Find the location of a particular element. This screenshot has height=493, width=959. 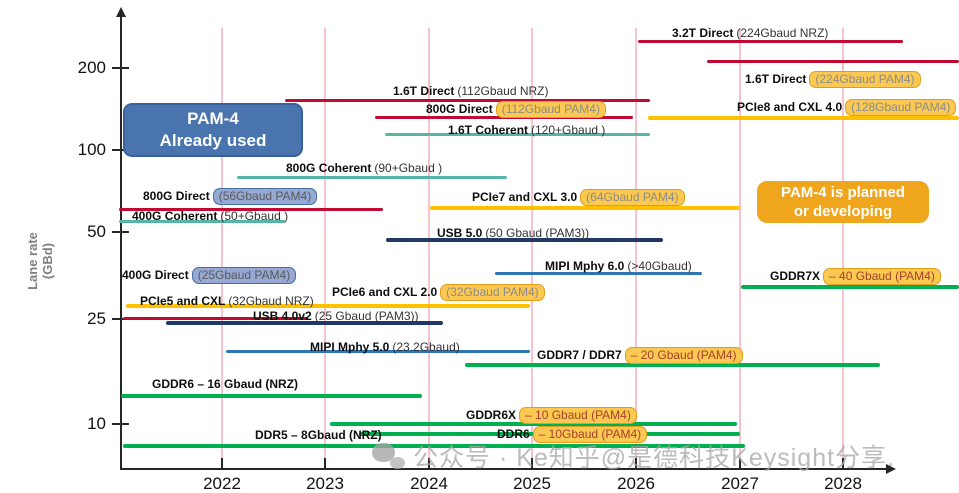

pam4-planned-line2: or developing is located at coordinates (843, 211).